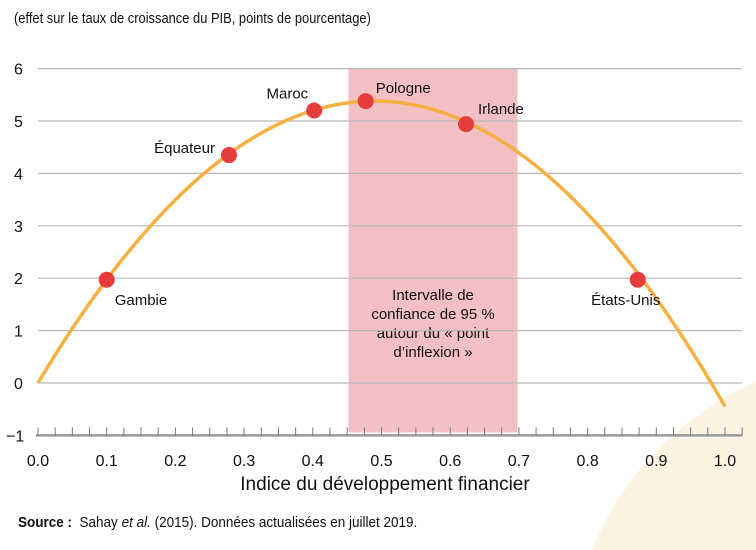  What do you see at coordinates (625, 300) in the screenshot?
I see `point-label: États-Unis` at bounding box center [625, 300].